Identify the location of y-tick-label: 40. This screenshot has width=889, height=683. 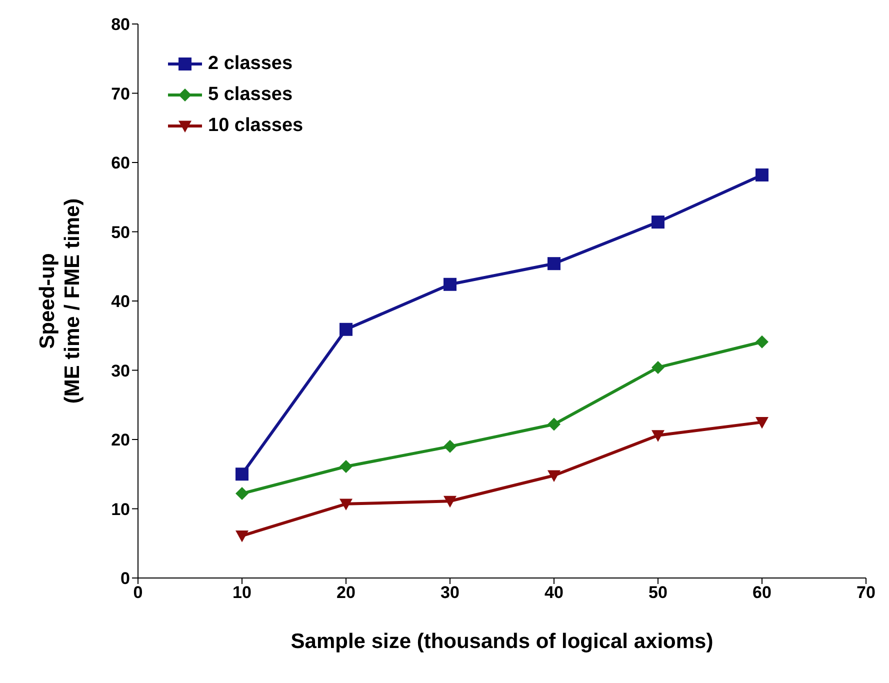
(120, 302).